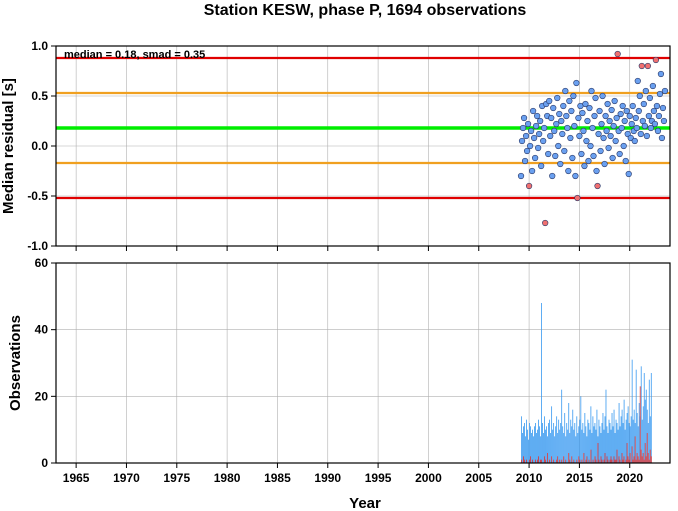 The height and width of the screenshot is (511, 678). Describe the element at coordinates (353, 248) in the screenshot. I see `residual-x-tickmarks` at that location.